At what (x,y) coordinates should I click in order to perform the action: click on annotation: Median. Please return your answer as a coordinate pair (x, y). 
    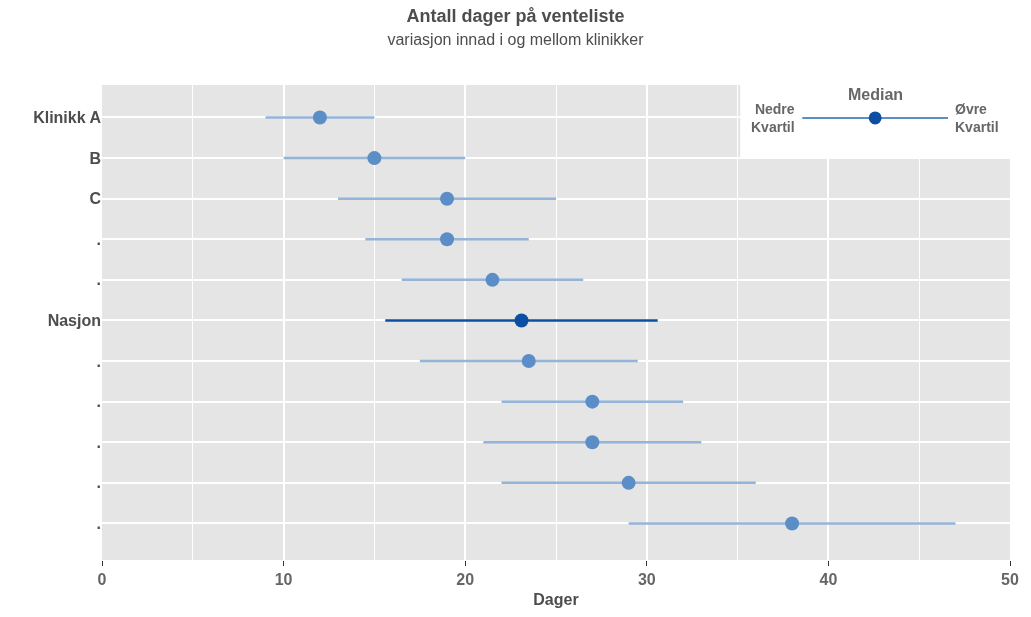
    Looking at the image, I should click on (876, 94).